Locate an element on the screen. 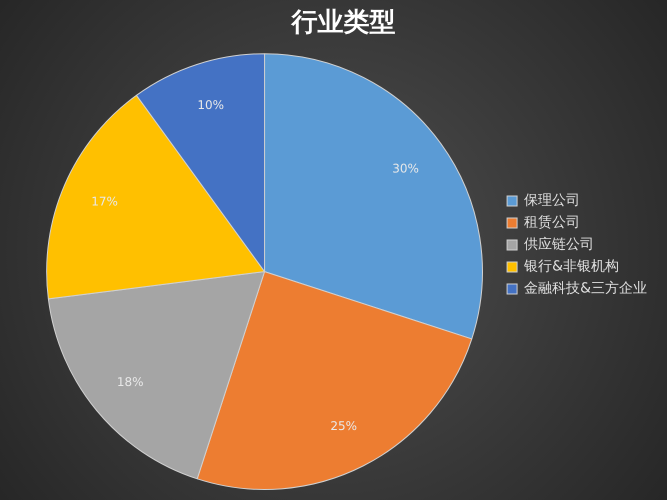 Image resolution: width=667 pixels, height=500 pixels. legend-label: 金融科技&三方企业 is located at coordinates (586, 288).